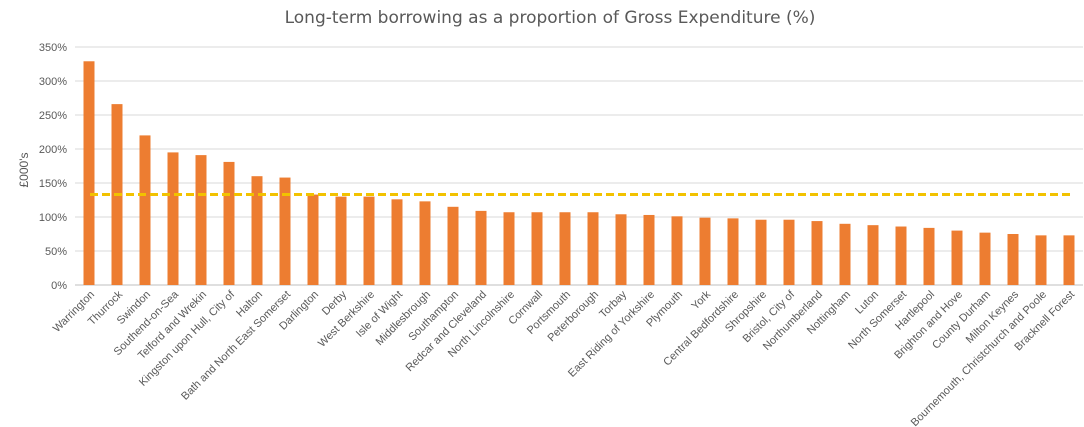  What do you see at coordinates (56, 252) in the screenshot?
I see `y-tick-label: 50%` at bounding box center [56, 252].